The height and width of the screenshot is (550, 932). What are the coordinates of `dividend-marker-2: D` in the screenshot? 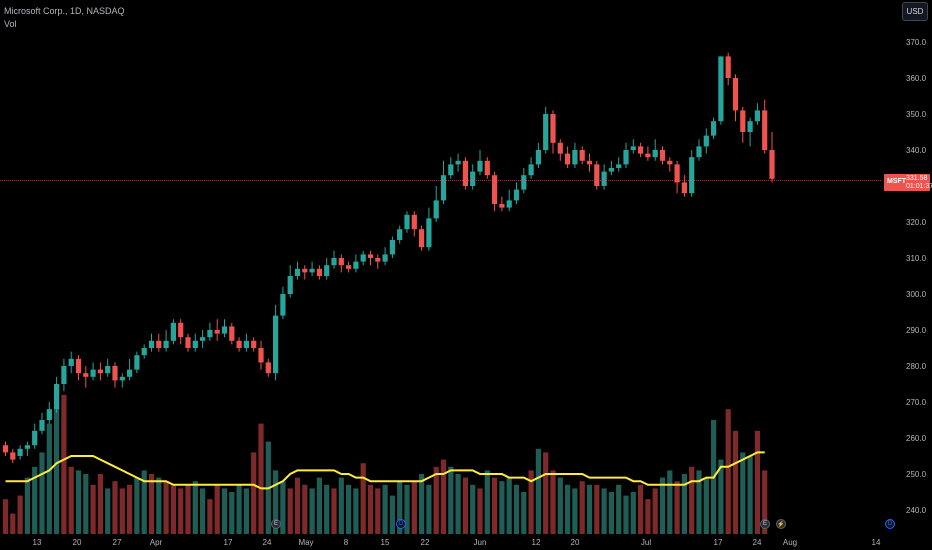 It's located at (890, 524).